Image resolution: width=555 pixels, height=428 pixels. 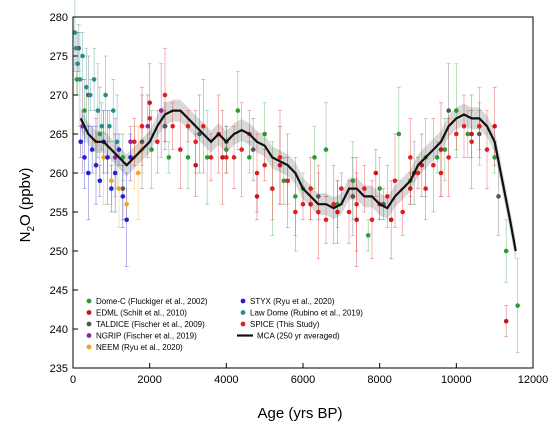 What do you see at coordinates (150, 324) in the screenshot?
I see `legend-entry: TALDICE (Fischer et al., 2009)` at bounding box center [150, 324].